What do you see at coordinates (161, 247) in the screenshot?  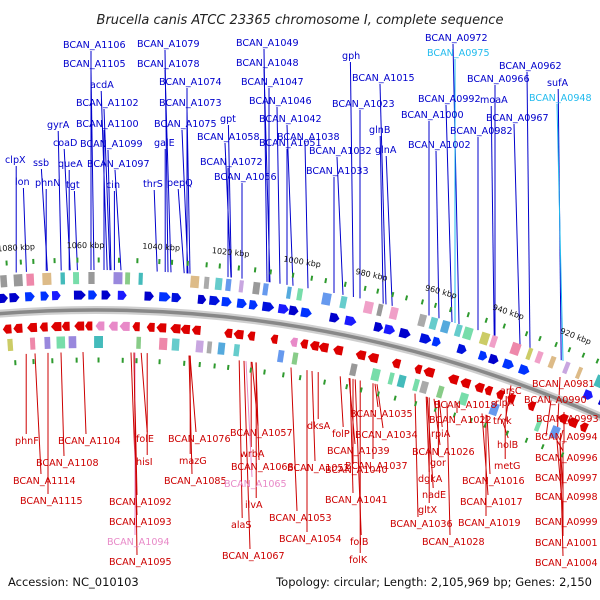 I see `tick-label: 1040 kbp` at bounding box center [161, 247].